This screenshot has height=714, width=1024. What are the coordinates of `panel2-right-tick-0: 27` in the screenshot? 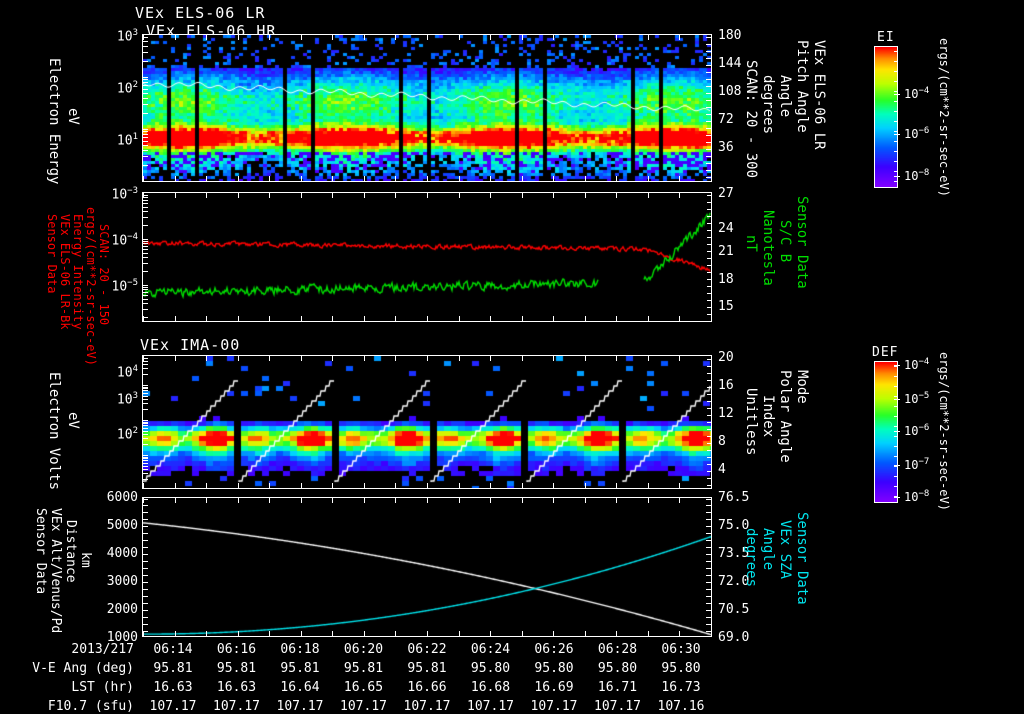 It's located at (726, 193).